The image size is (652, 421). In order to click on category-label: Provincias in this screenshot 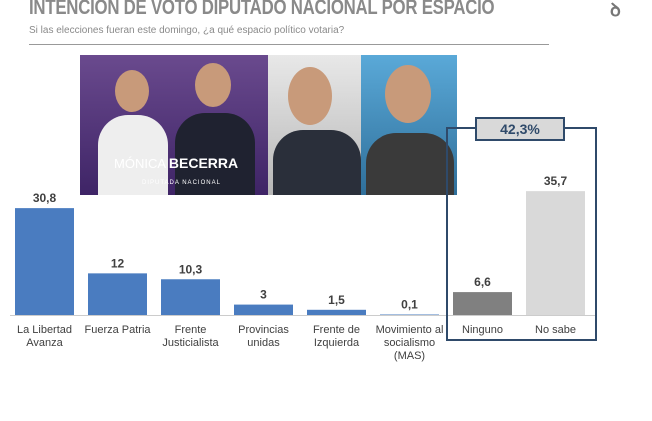, I will do `click(263, 330)`.